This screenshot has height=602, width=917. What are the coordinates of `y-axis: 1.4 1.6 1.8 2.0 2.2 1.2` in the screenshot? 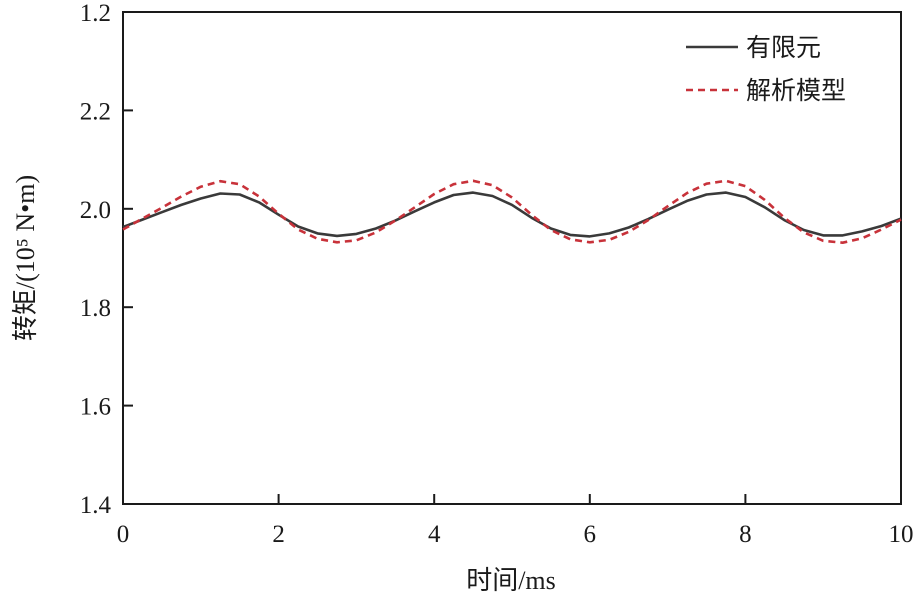 It's located at (106, 259).